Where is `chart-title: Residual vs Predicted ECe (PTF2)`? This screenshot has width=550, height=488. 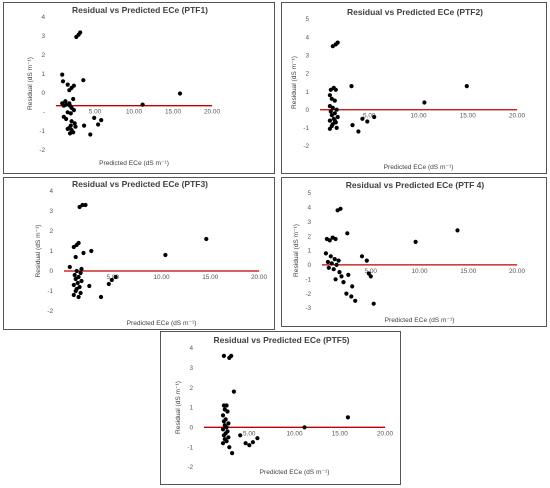
chart-title: Residual vs Predicted ECe (PTF2) is located at coordinates (415, 12).